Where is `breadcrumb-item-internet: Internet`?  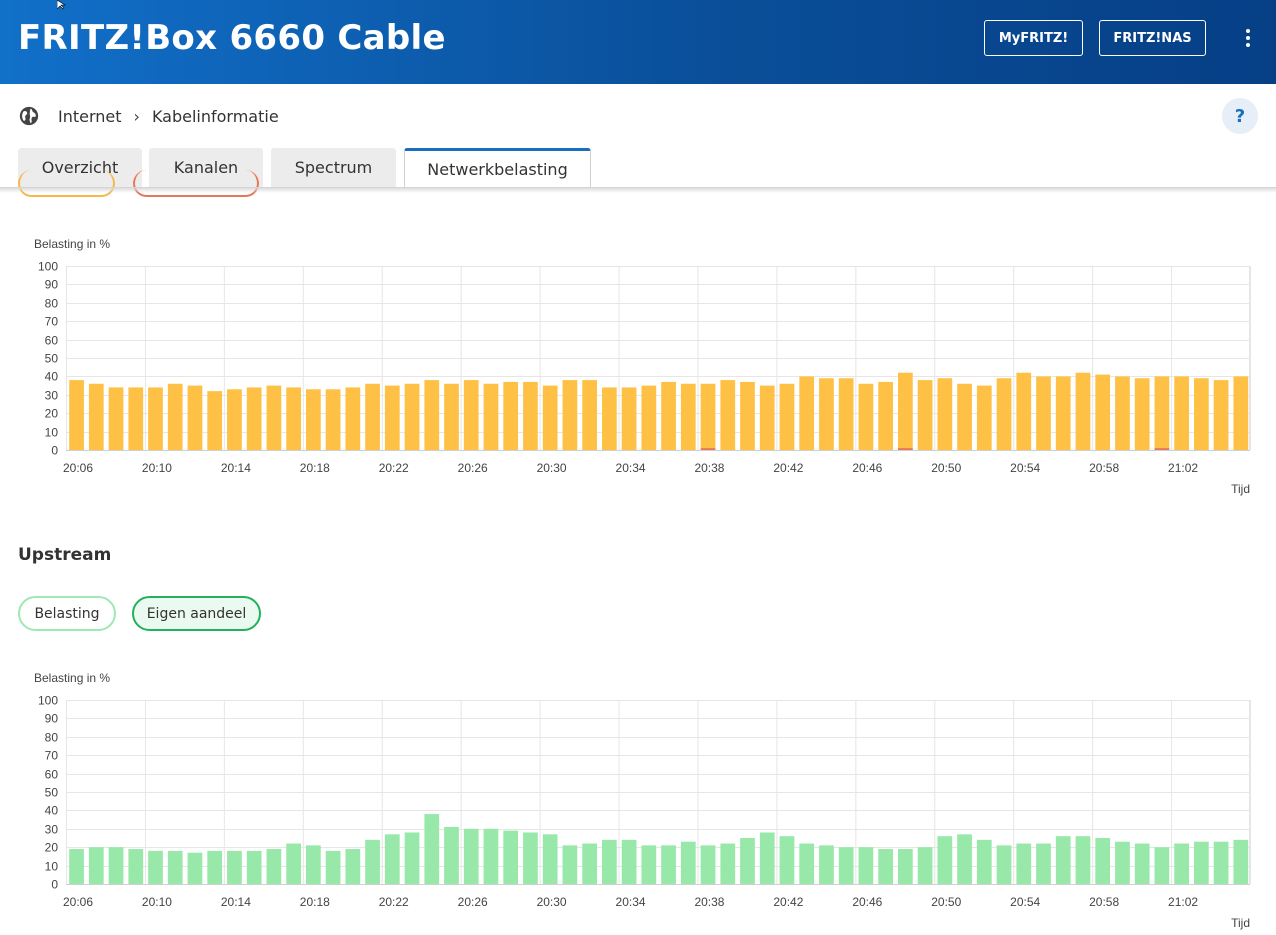
breadcrumb-item-internet: Internet is located at coordinates (90, 116).